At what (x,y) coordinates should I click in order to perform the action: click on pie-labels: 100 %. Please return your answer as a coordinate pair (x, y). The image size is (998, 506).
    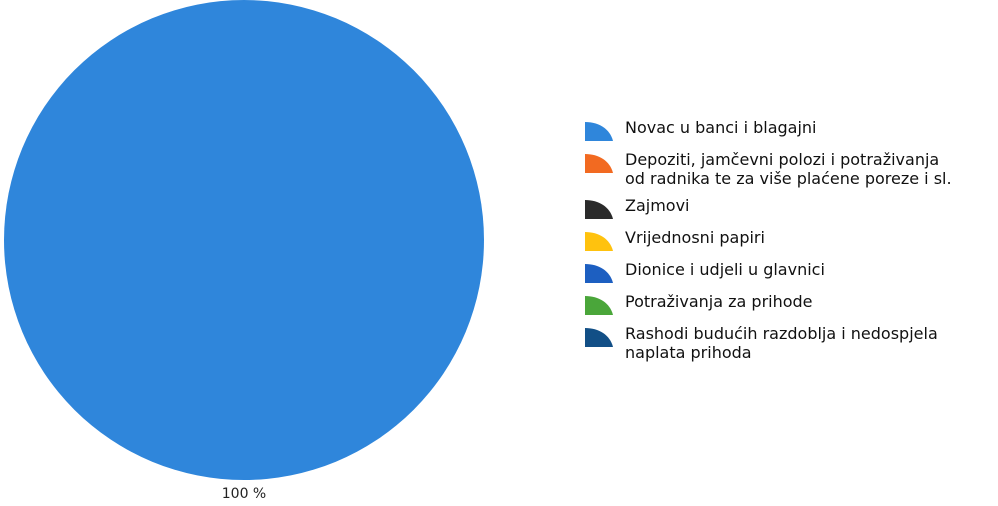
    Looking at the image, I should click on (244, 494).